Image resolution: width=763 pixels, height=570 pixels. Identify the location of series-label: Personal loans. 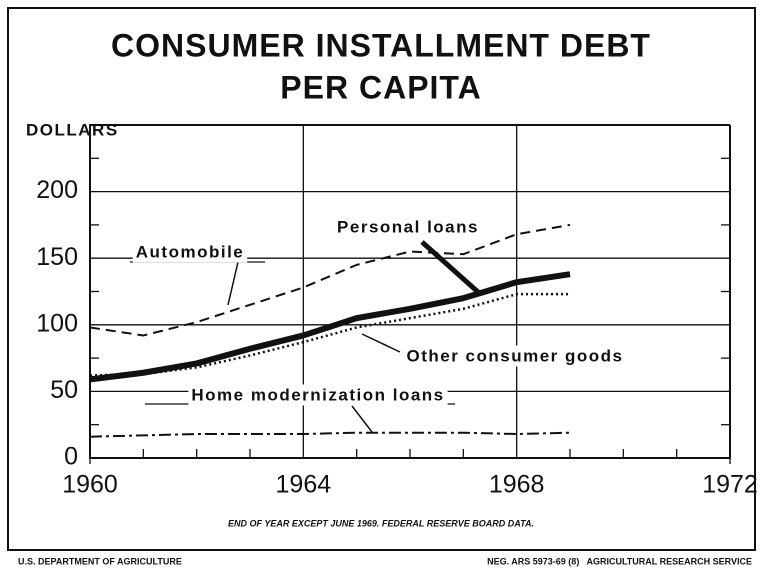
(408, 226).